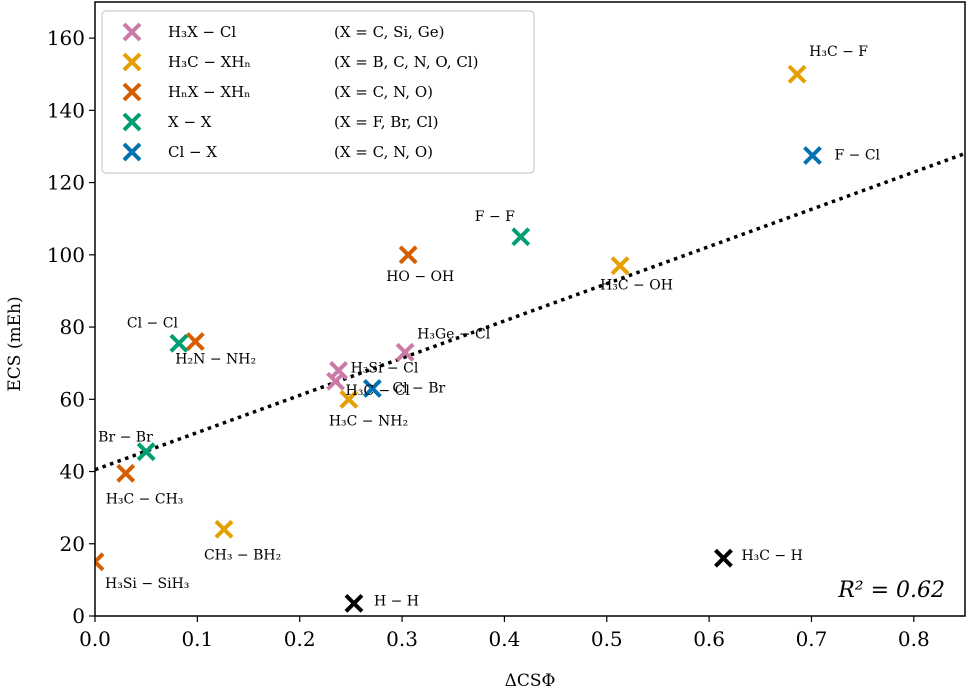 The image size is (969, 692). I want to click on legend-series-name: H₃C − XHₙ, so click(209, 62).